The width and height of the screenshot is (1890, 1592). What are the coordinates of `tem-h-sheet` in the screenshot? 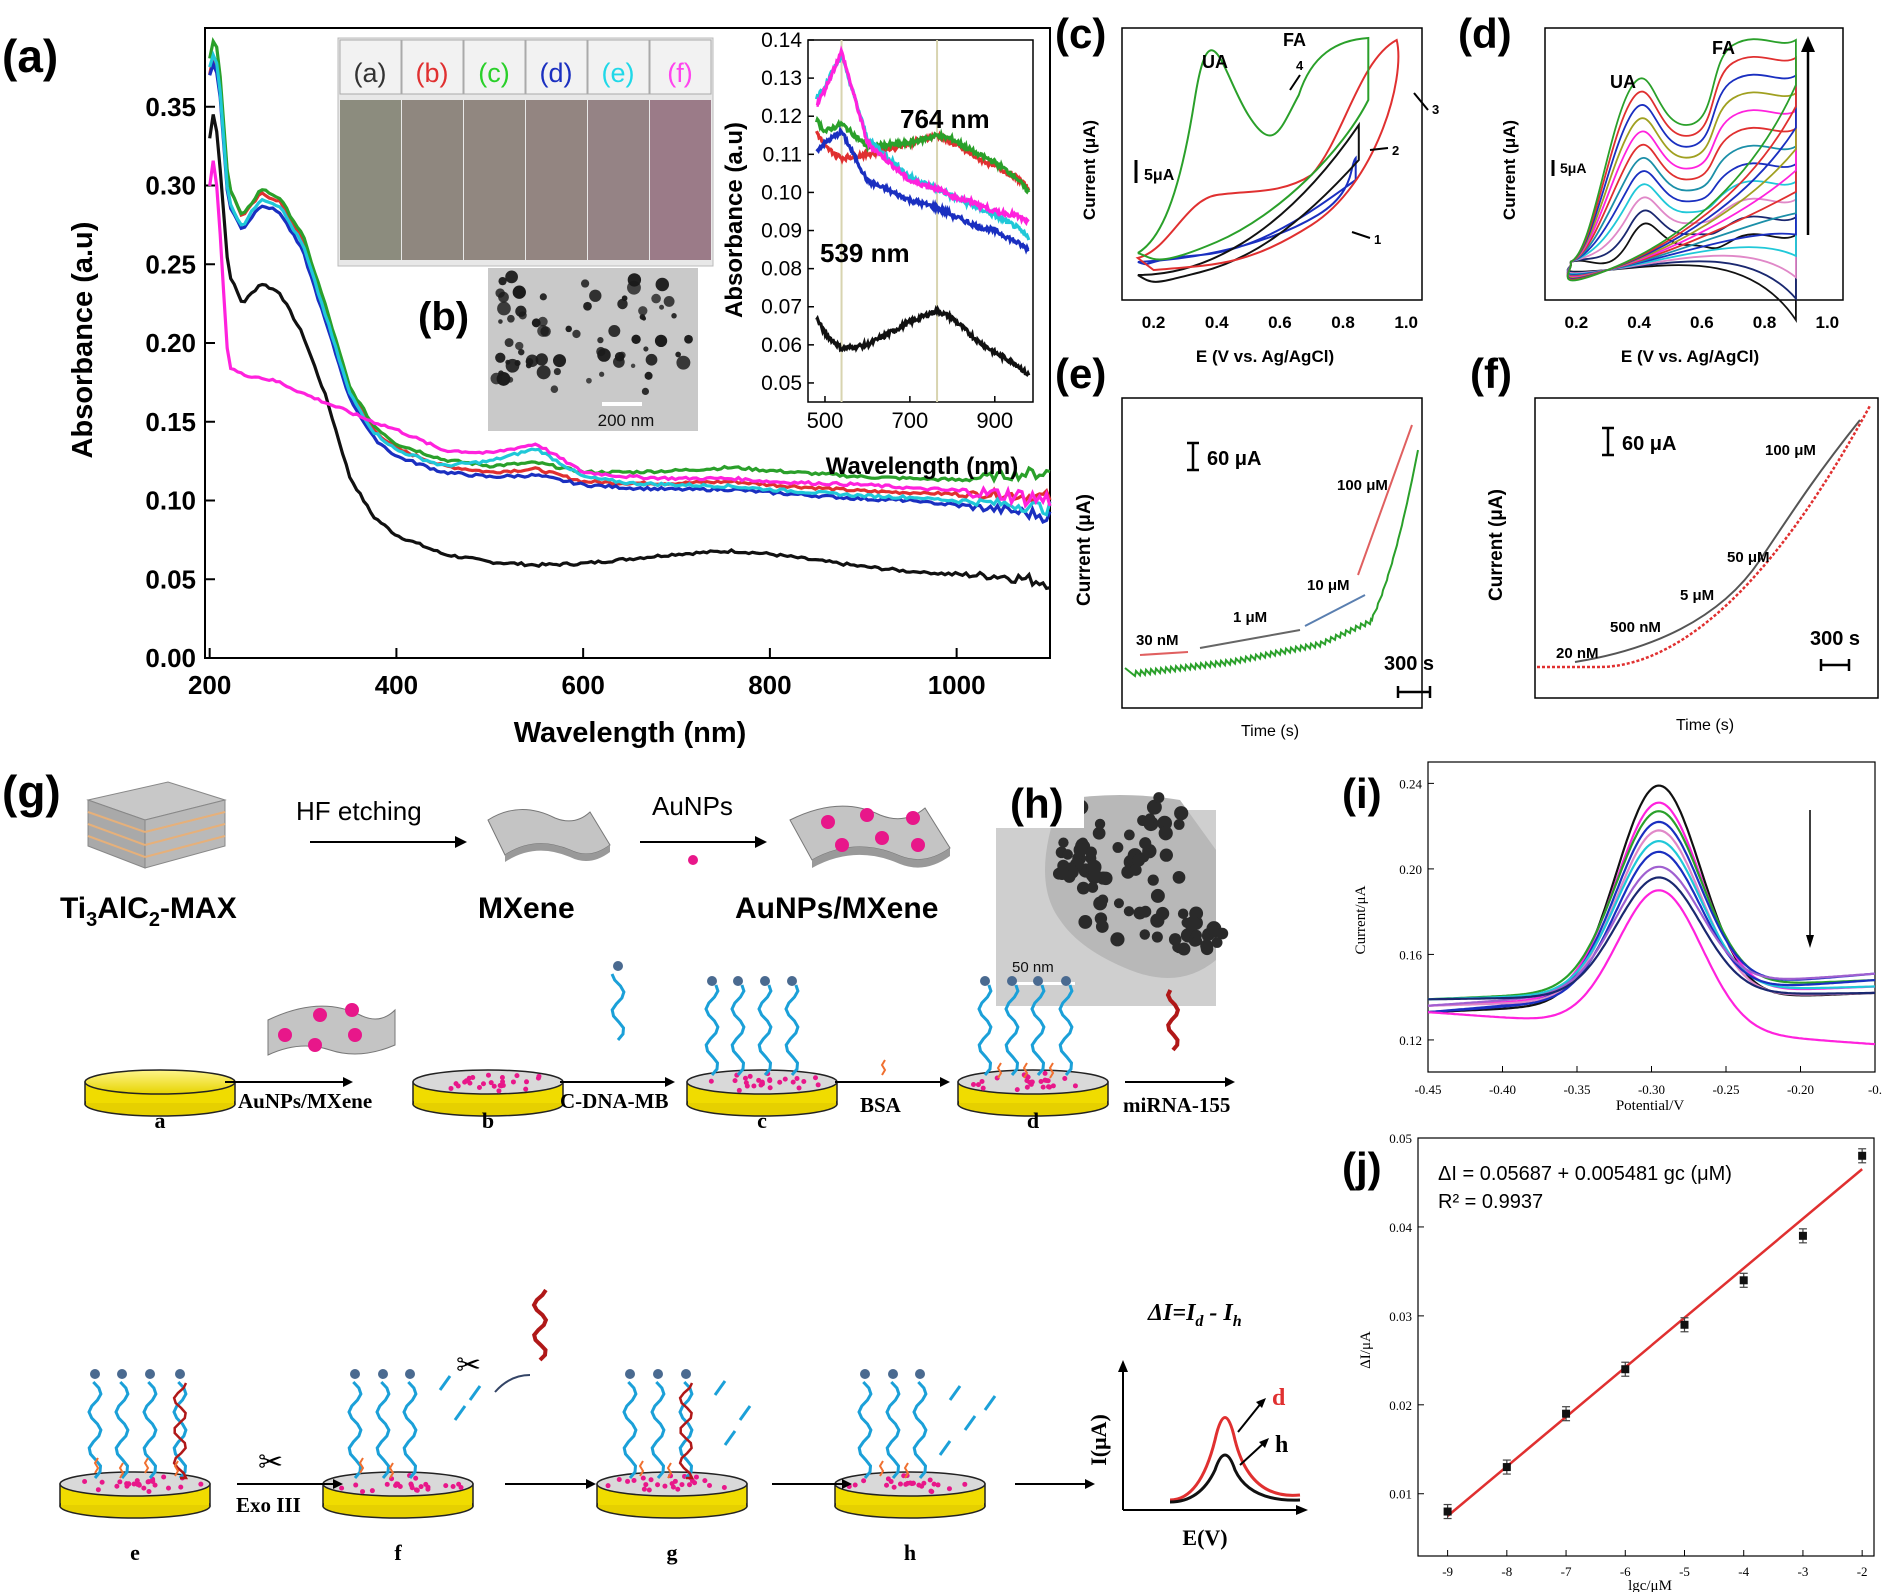 It's located at (1130, 886).